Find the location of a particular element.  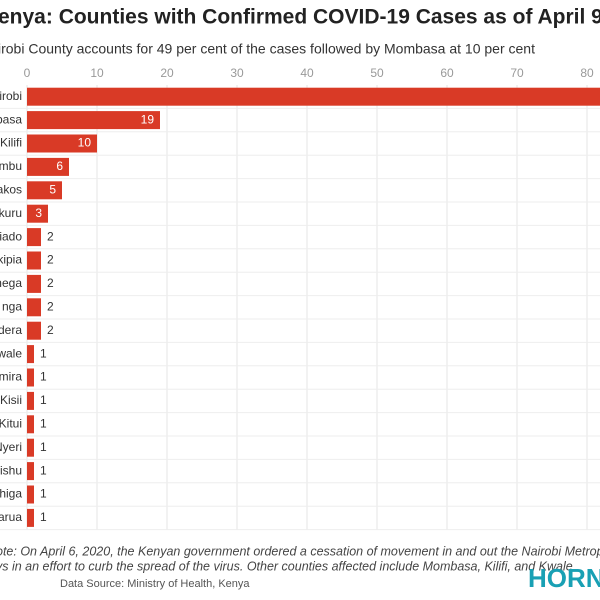

x-tick-label: 60 is located at coordinates (447, 73).